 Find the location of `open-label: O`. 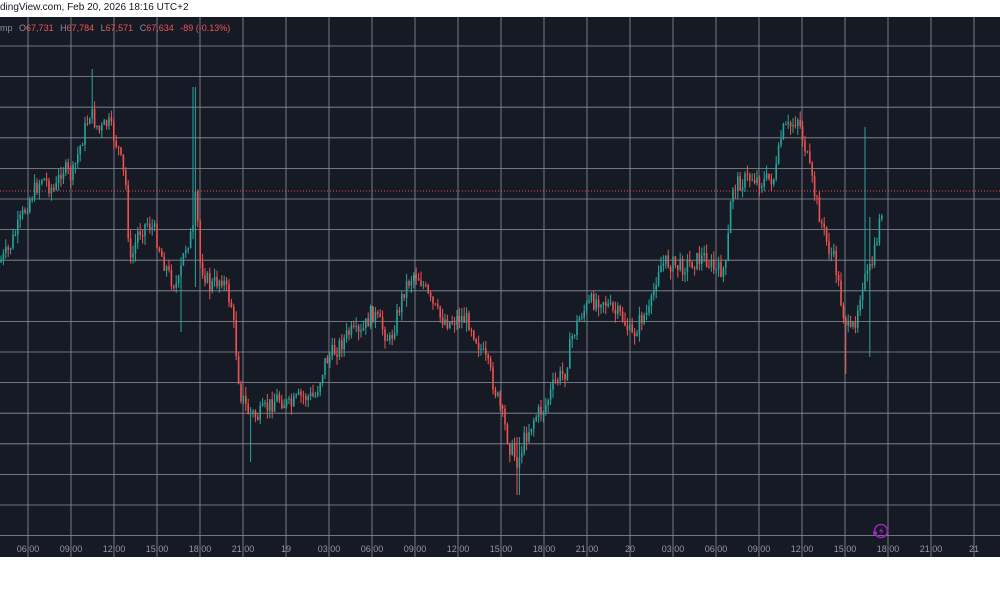

open-label: O is located at coordinates (23, 28).